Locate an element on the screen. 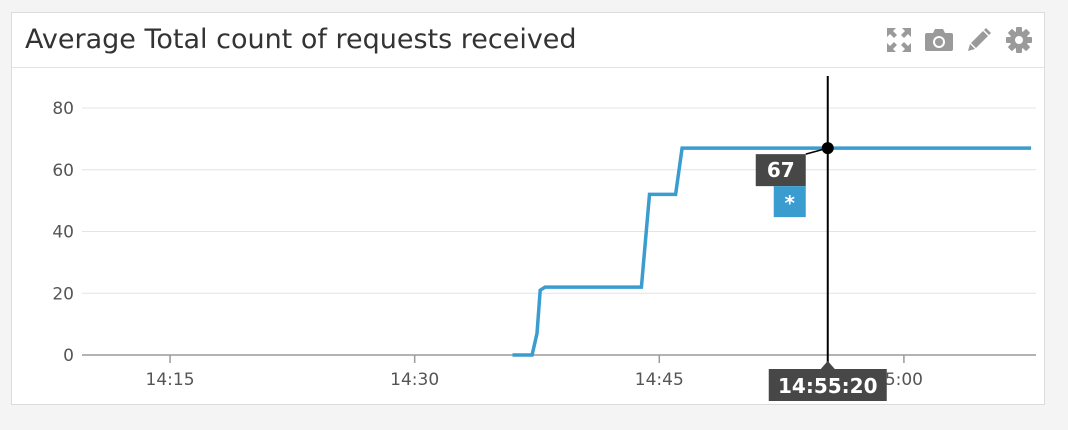 This screenshot has width=1068, height=430. series-marker: * is located at coordinates (790, 203).